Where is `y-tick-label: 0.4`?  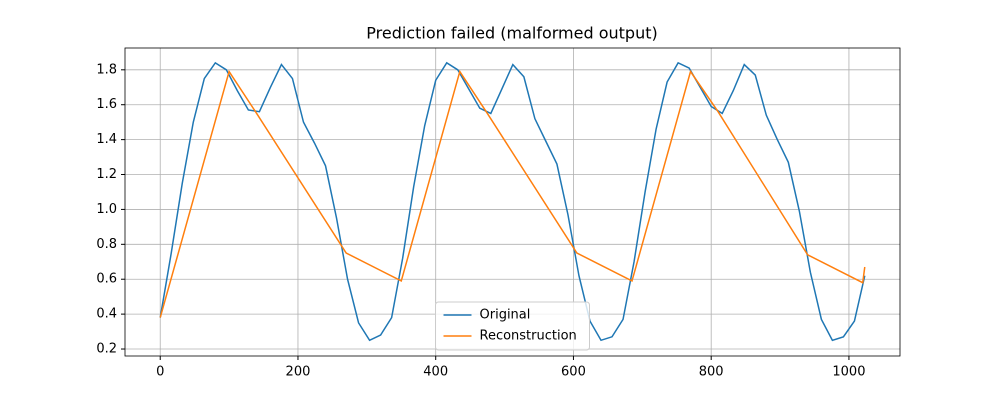
y-tick-label: 0.4 is located at coordinates (106, 314).